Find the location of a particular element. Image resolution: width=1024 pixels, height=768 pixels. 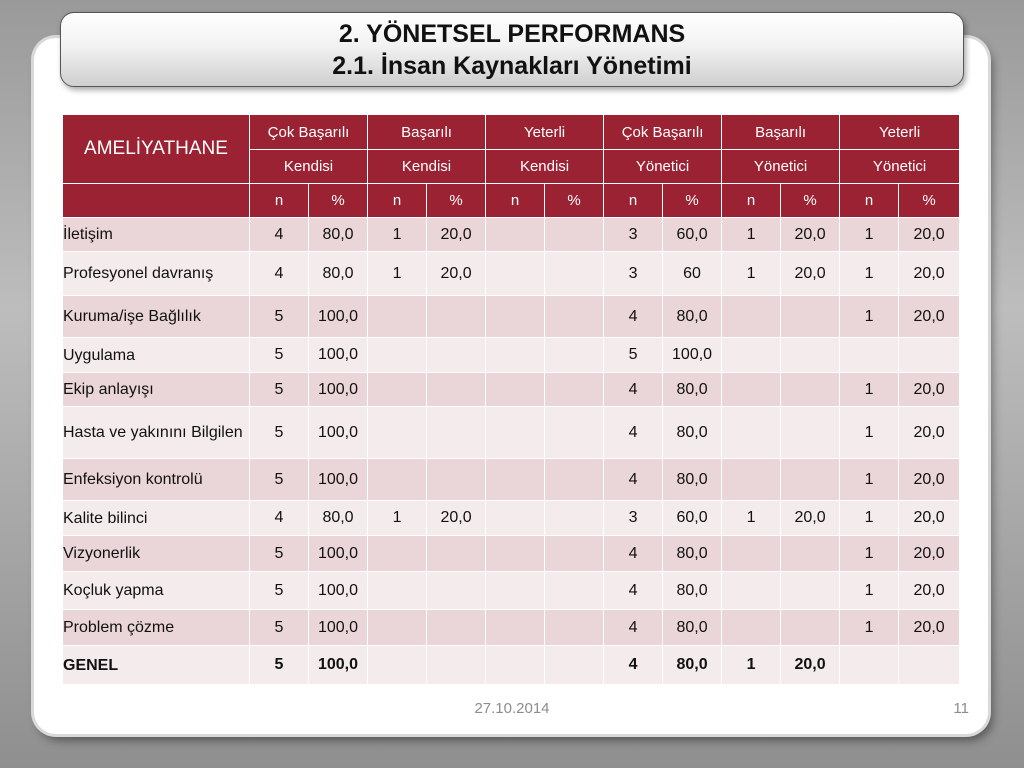

row-label: Problem çözme is located at coordinates (156, 627).